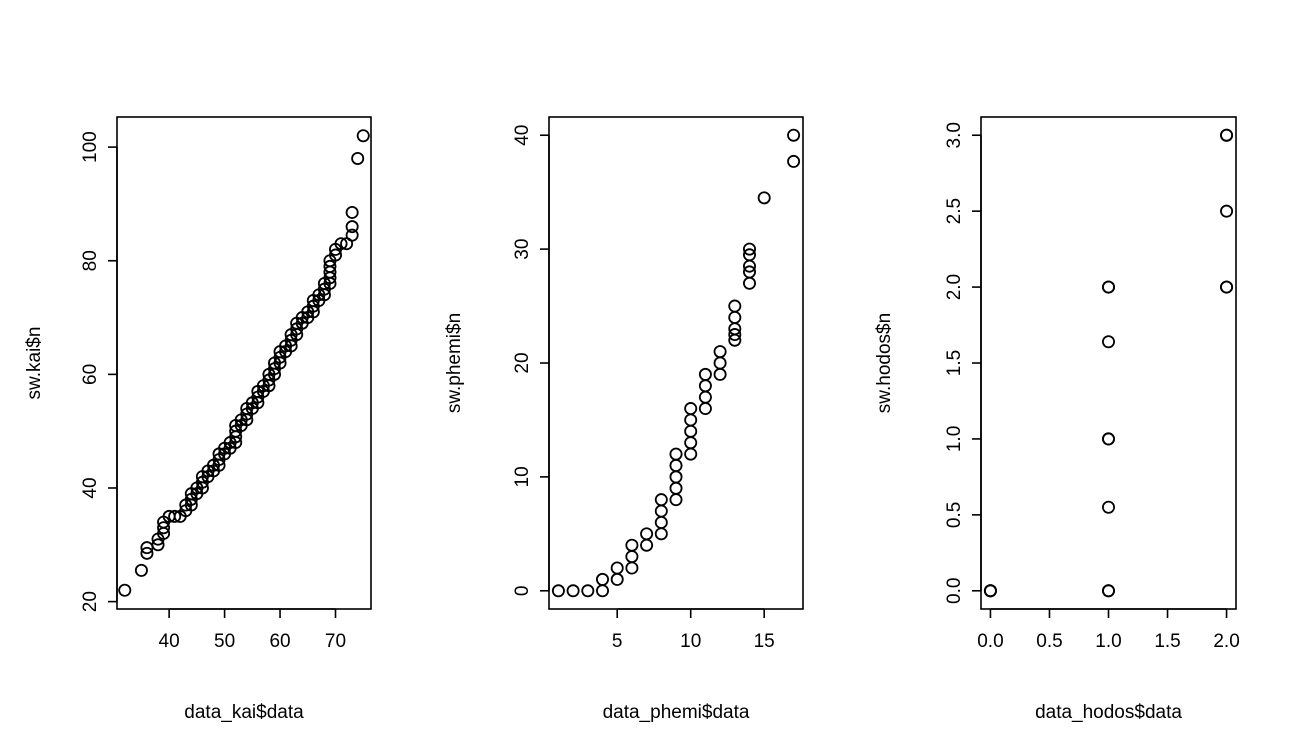 This screenshot has width=1296, height=756. I want to click on x-tick-label: 5, so click(617, 641).